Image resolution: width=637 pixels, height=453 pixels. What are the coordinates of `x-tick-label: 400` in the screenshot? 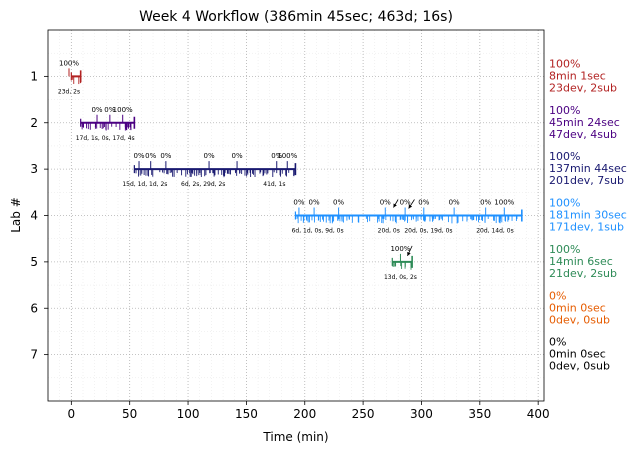 It's located at (538, 414).